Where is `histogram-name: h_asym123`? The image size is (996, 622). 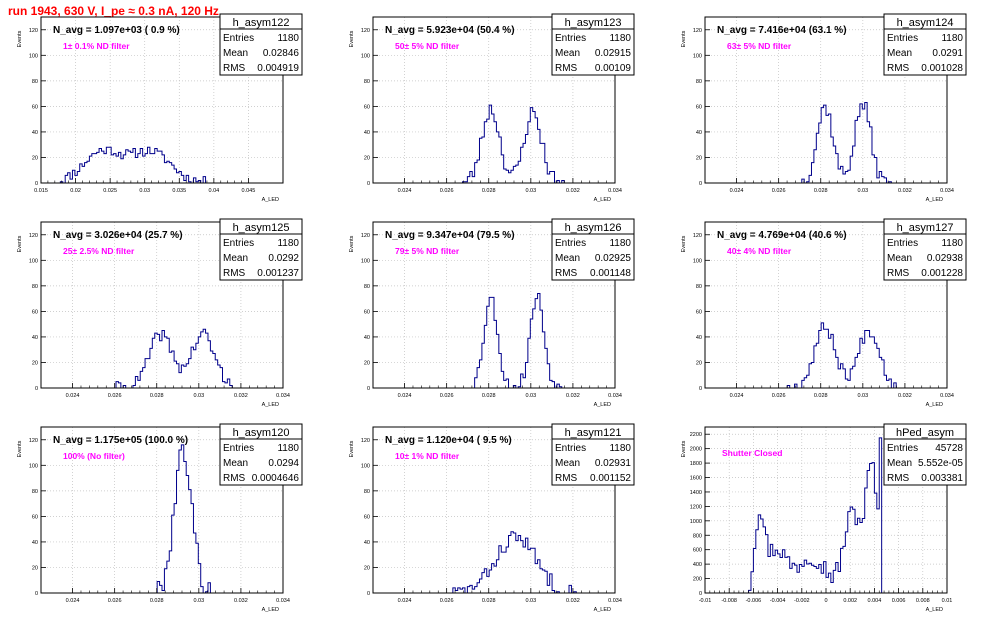 histogram-name: h_asym123 is located at coordinates (593, 23).